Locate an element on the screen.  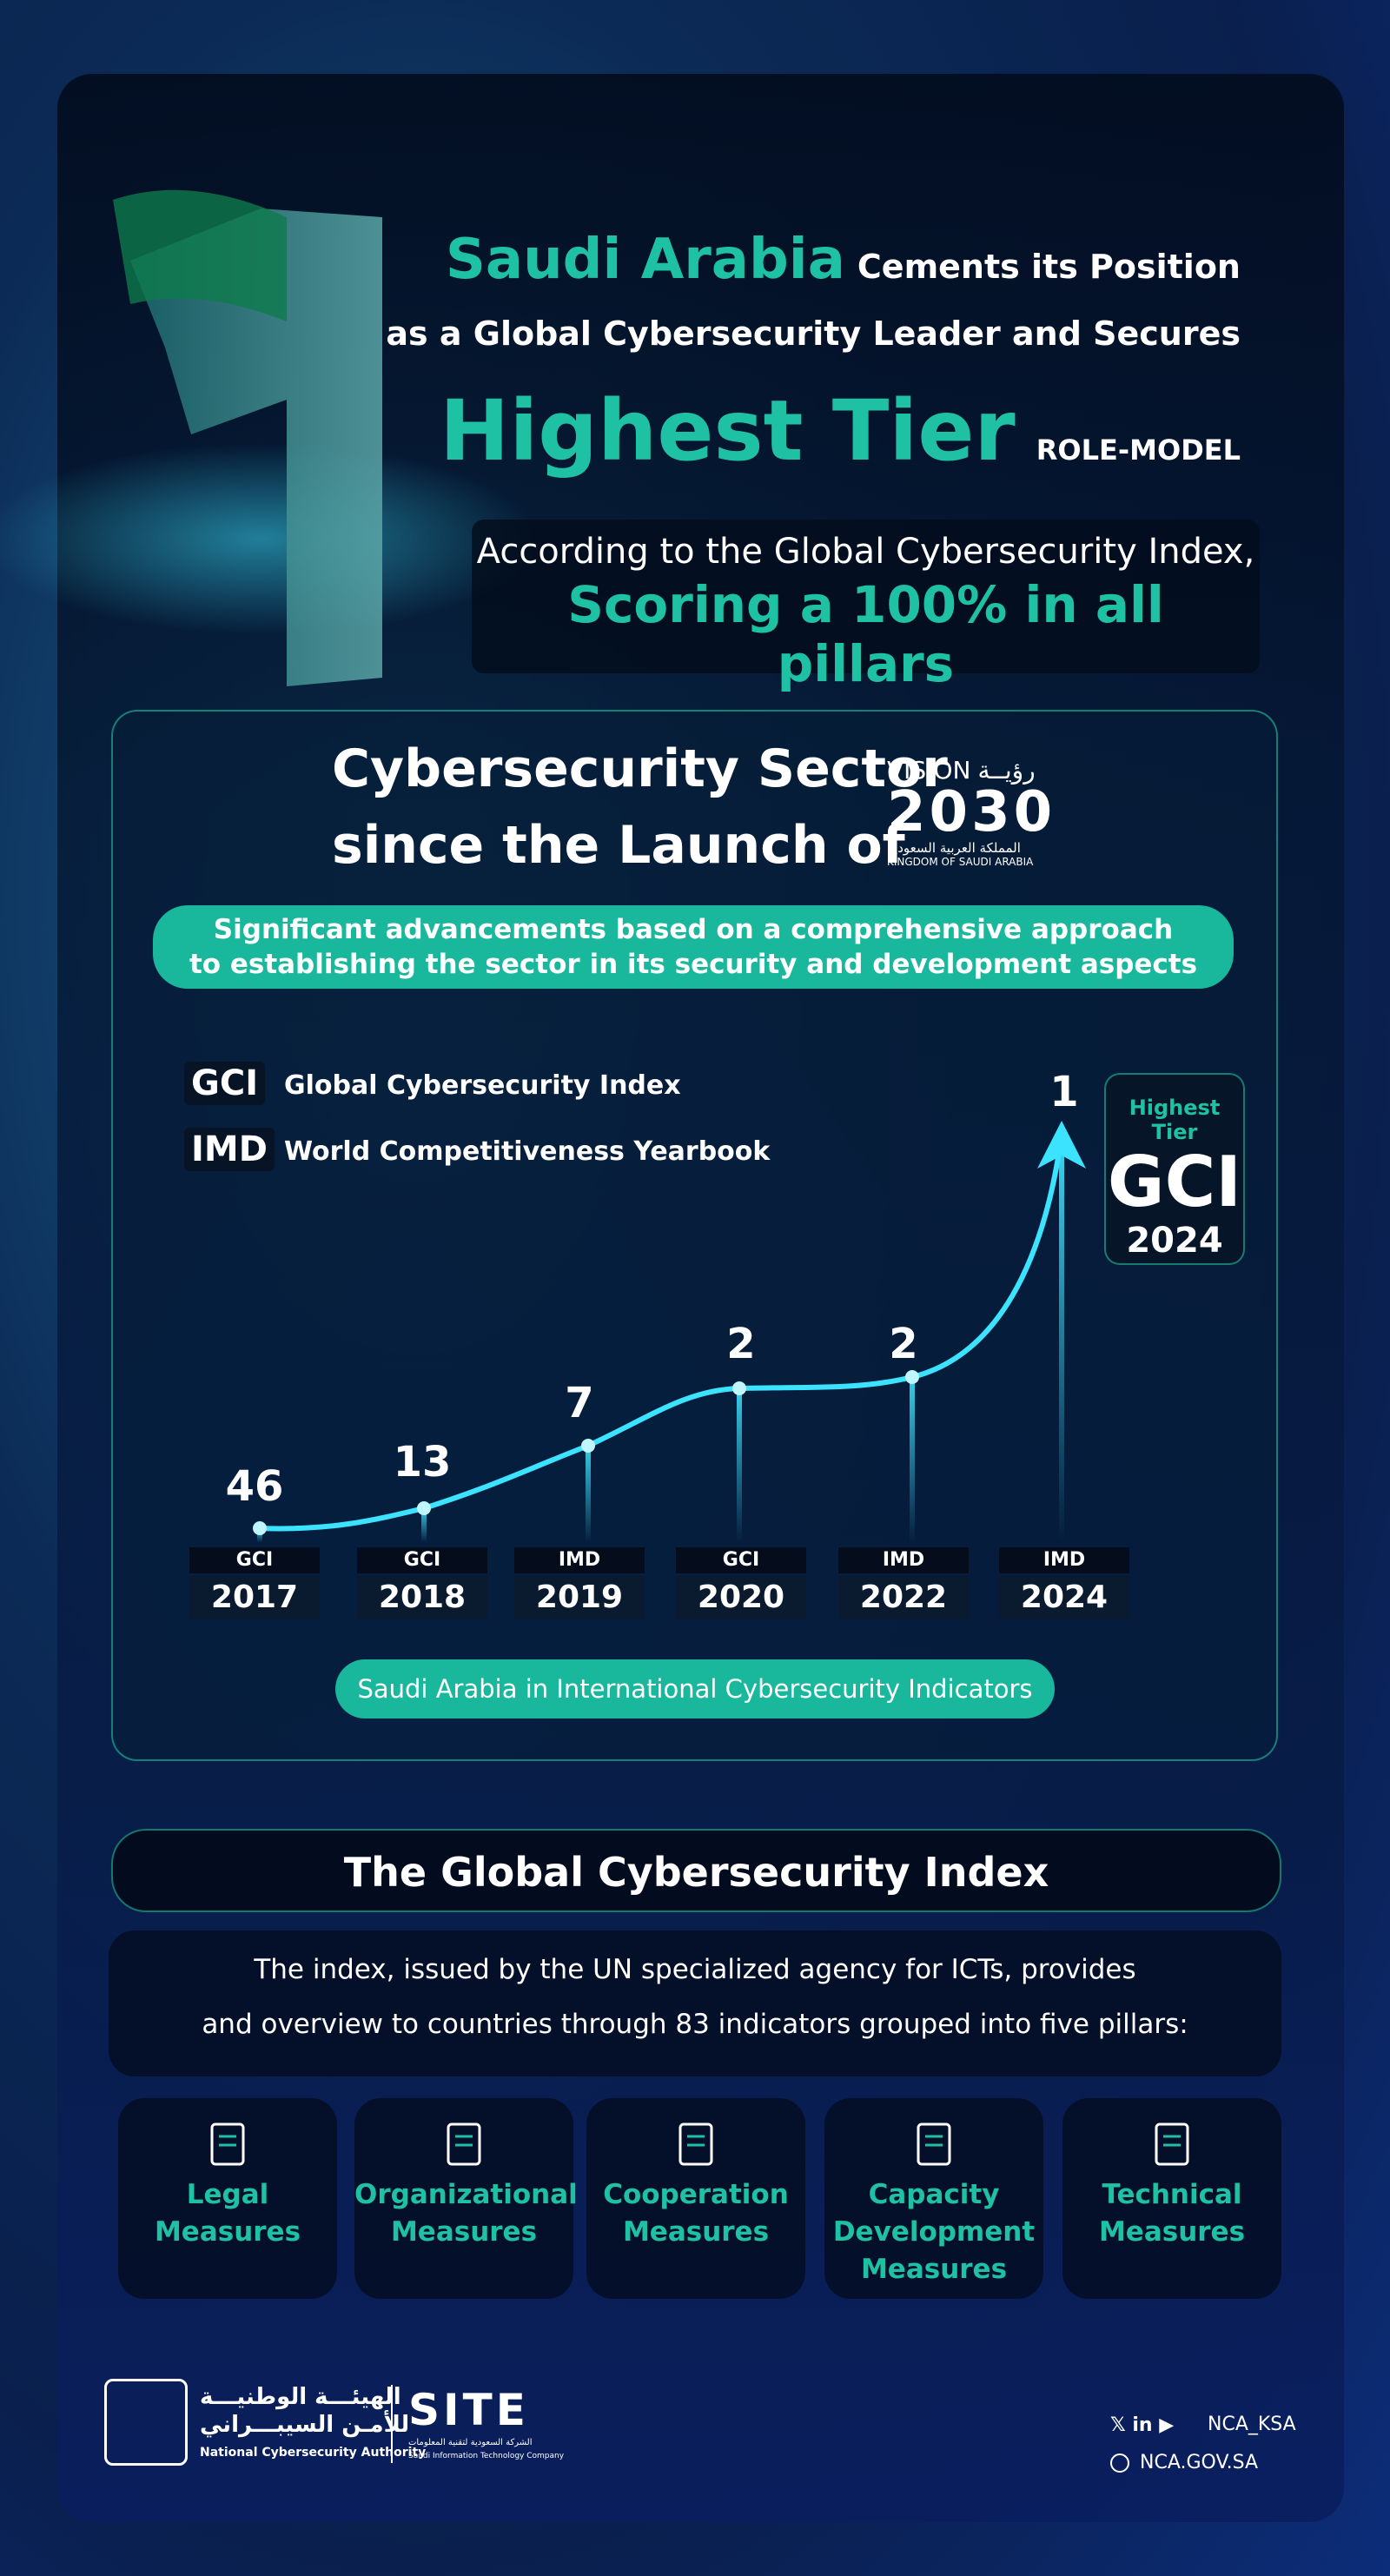
site-arabic: الشركة السعودية لتقنية المعلومات is located at coordinates (470, 2442).